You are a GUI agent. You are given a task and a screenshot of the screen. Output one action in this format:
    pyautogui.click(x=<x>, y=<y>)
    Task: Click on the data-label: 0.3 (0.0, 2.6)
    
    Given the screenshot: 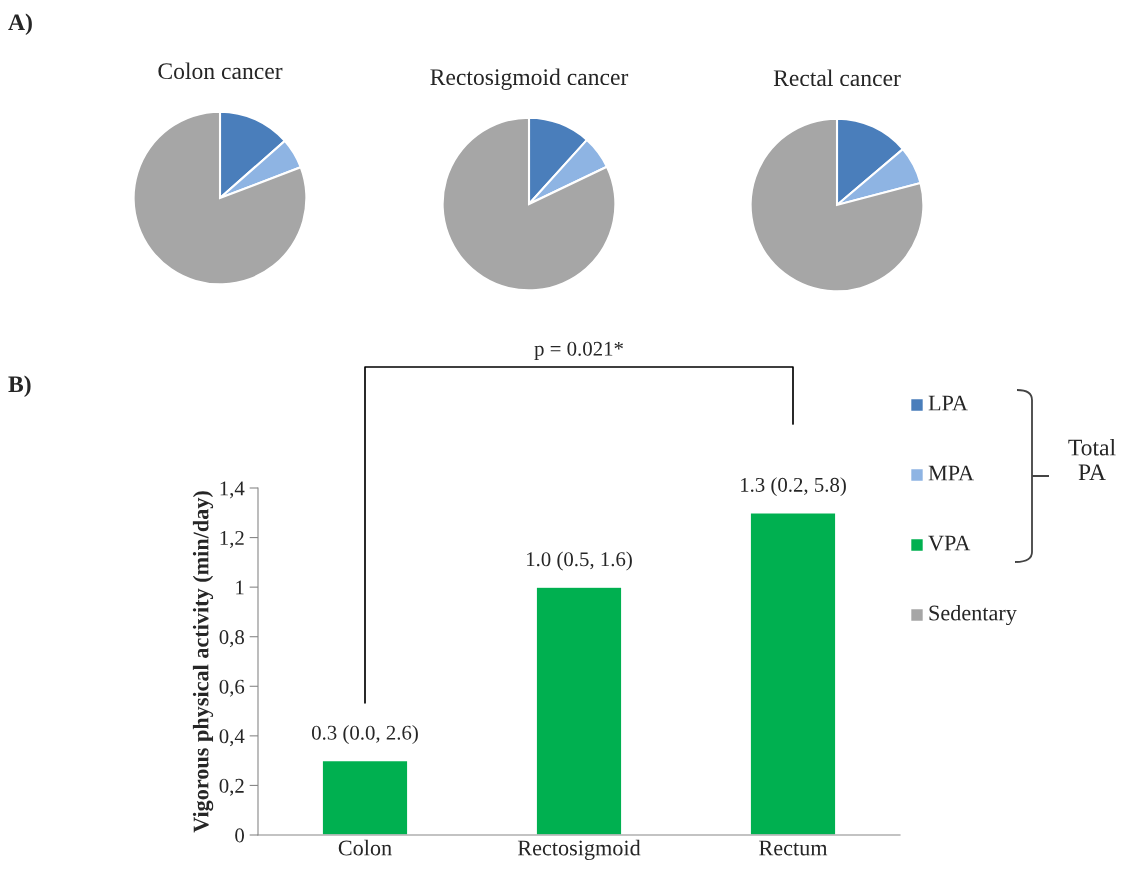 What is the action you would take?
    pyautogui.click(x=364, y=734)
    